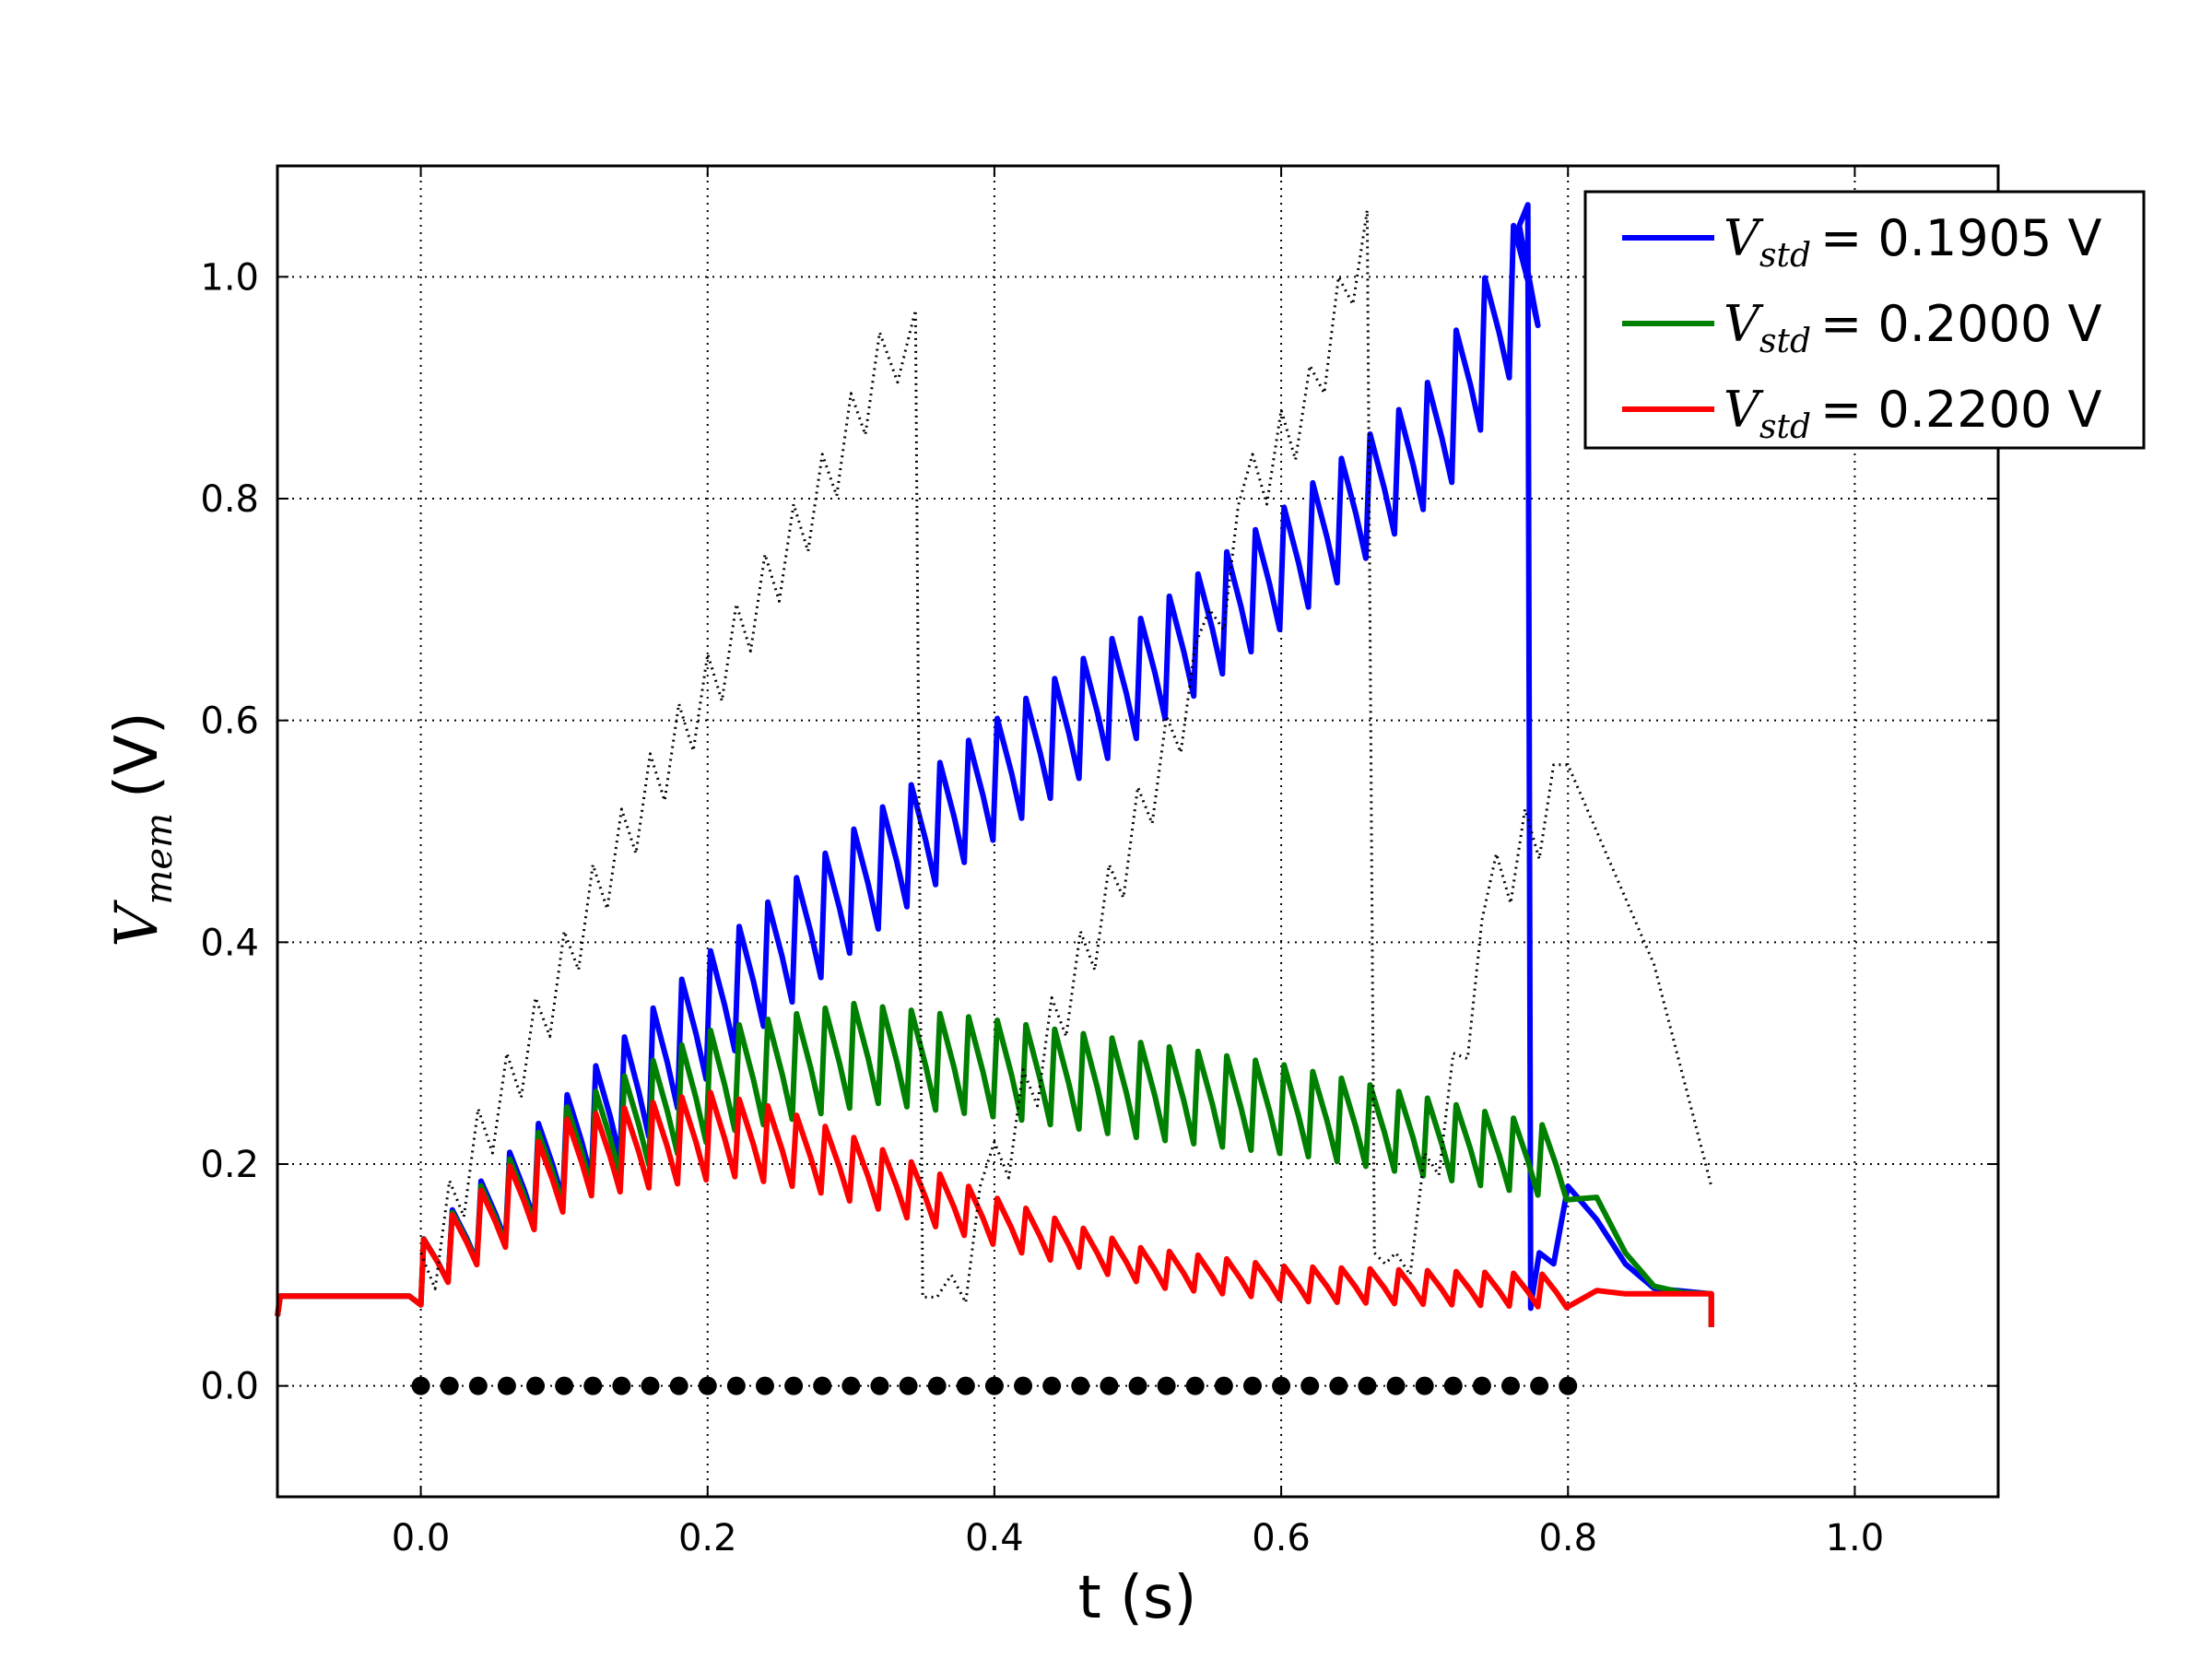 Image resolution: width=2212 pixels, height=1659 pixels. What do you see at coordinates (1913, 413) in the screenshot?
I see `legend-label: Vstd = 0.2200 V` at bounding box center [1913, 413].